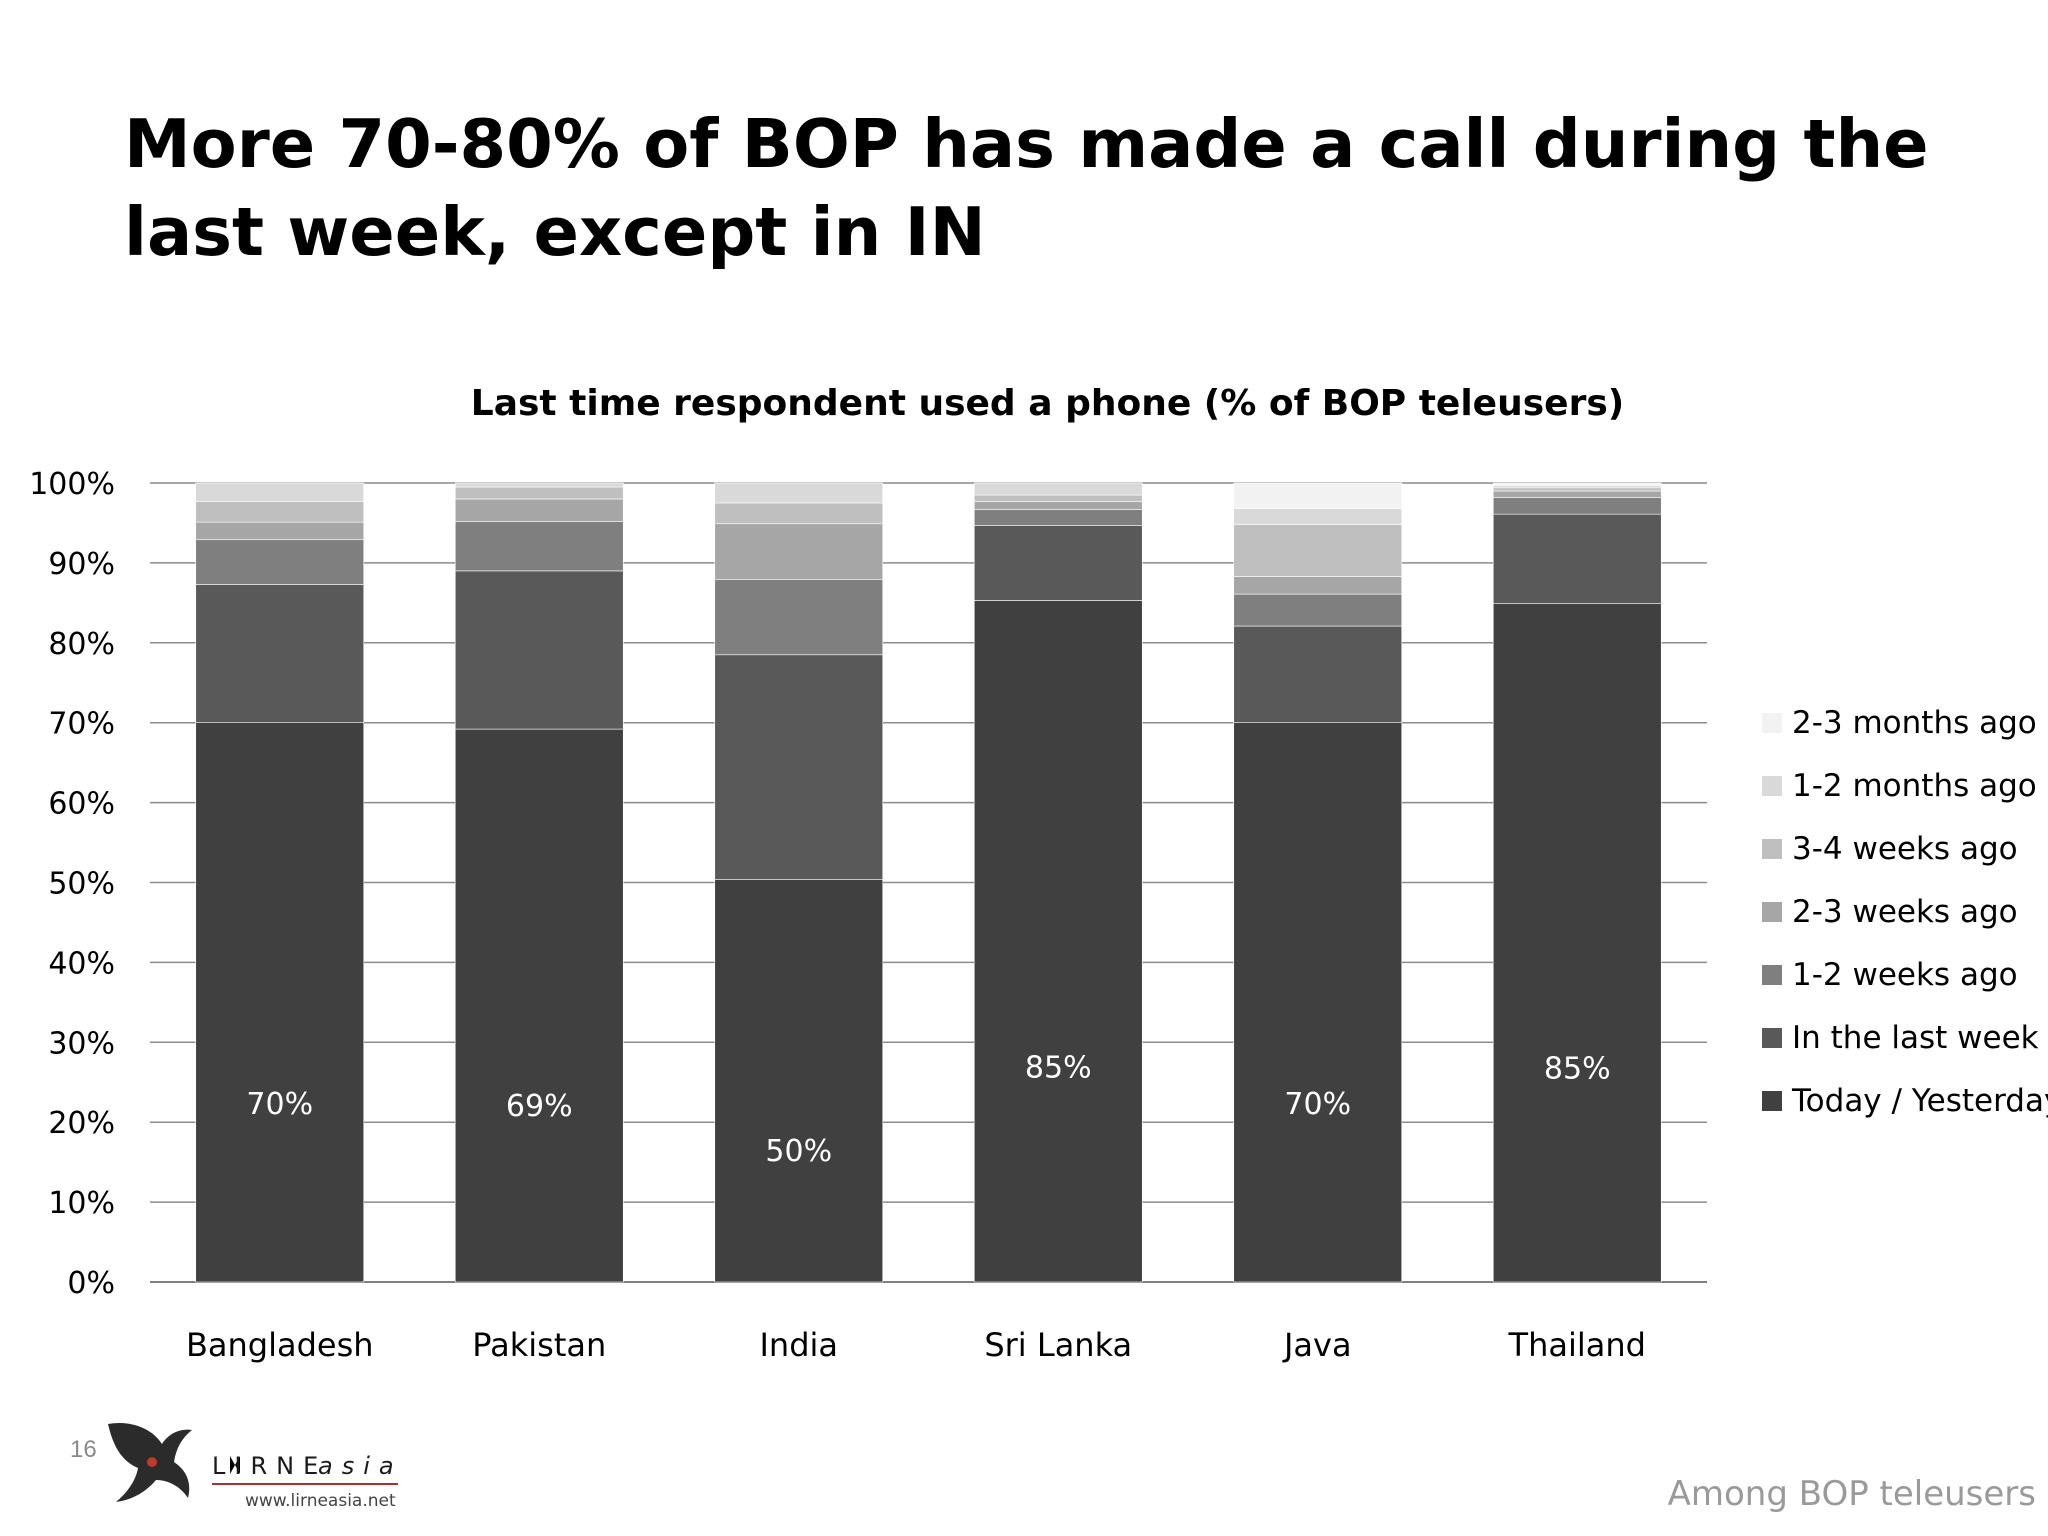  I want to click on y-tick-label: 40%, so click(81, 963).